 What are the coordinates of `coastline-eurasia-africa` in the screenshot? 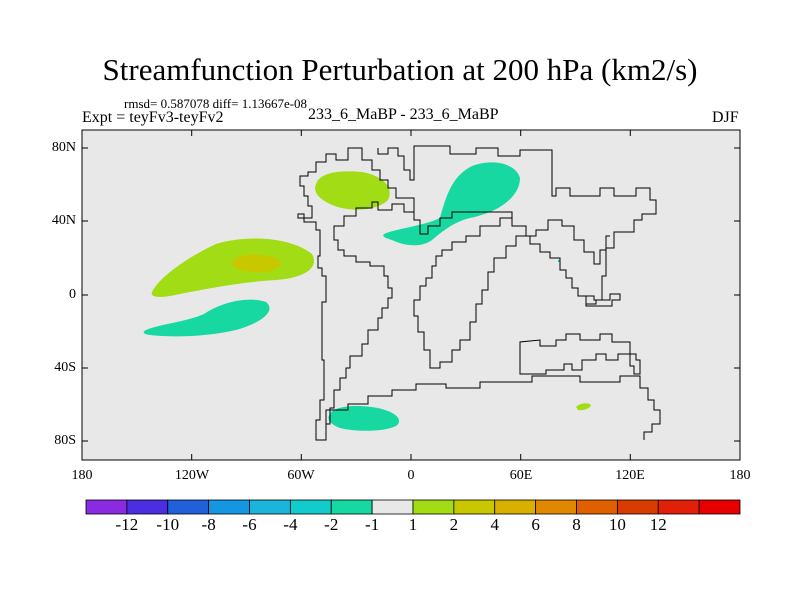 It's located at (517, 257).